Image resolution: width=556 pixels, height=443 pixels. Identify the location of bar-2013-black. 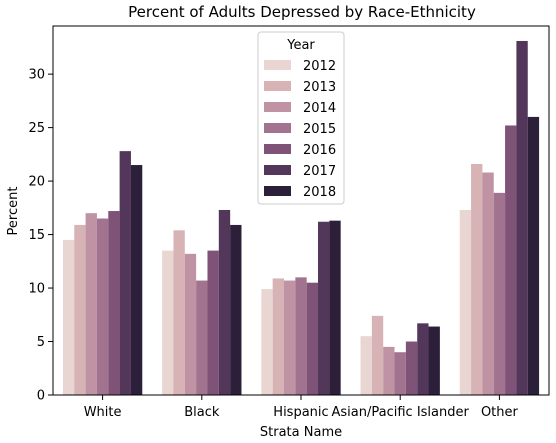
(179, 312).